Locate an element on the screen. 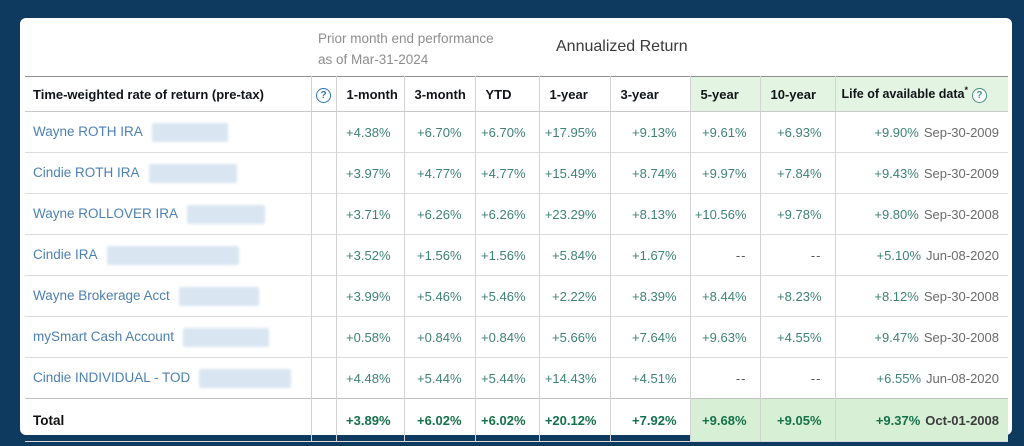 This screenshot has width=1024, height=446. account-link: Cindie ROTH IRA is located at coordinates (86, 172).